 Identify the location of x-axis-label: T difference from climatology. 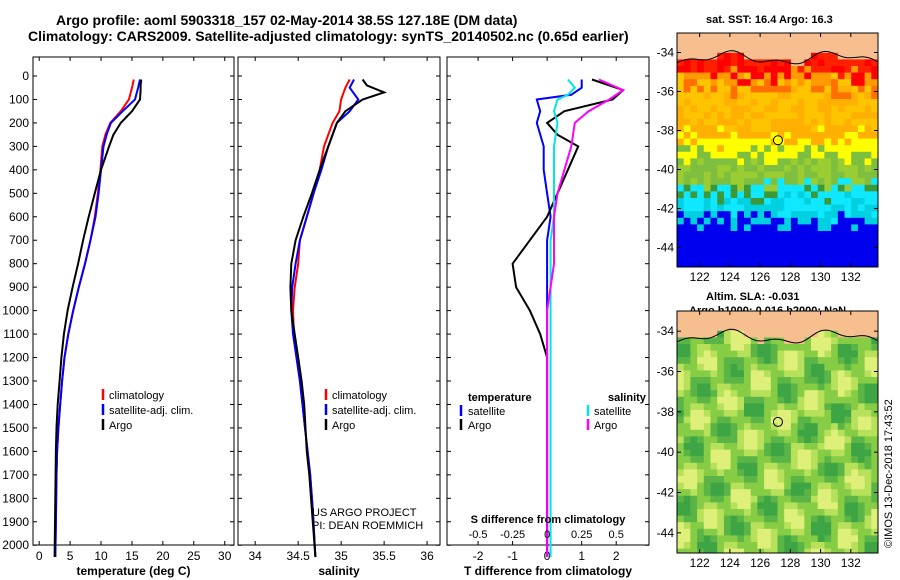
(548, 571).